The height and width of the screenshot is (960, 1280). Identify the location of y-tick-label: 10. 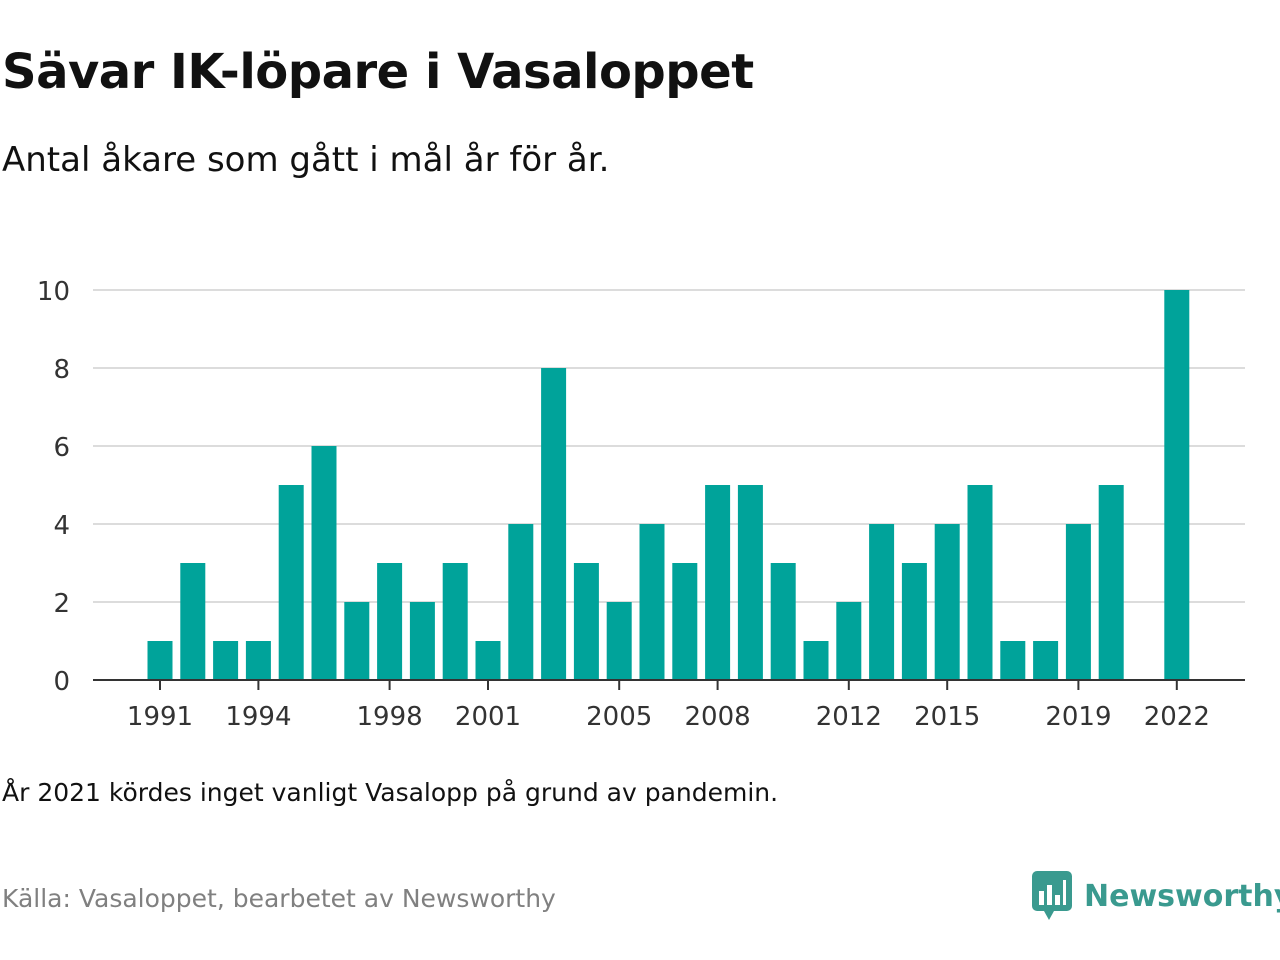
(53, 292).